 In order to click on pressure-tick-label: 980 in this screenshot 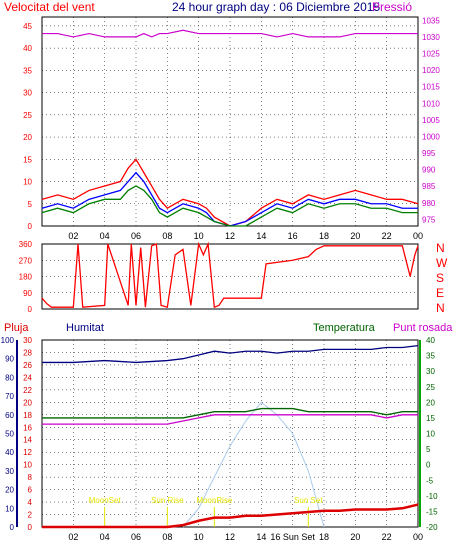, I will do `click(429, 203)`.